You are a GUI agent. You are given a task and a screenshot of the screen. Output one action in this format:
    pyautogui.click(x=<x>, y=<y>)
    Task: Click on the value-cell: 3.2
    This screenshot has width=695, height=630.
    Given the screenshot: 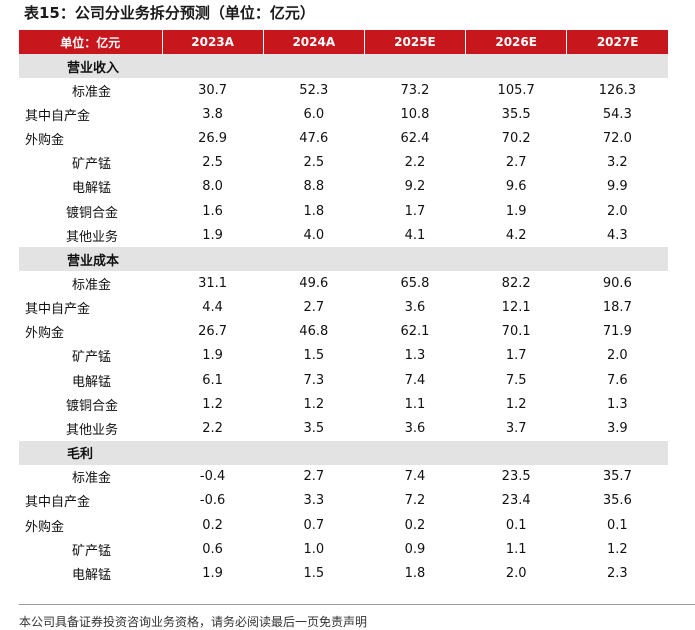 What is the action you would take?
    pyautogui.click(x=617, y=163)
    